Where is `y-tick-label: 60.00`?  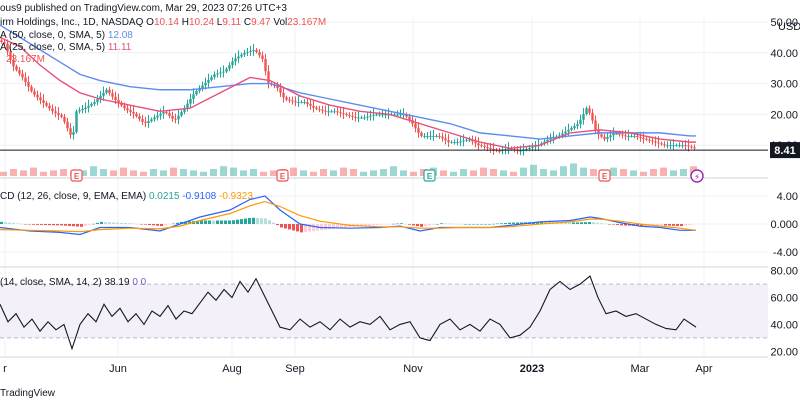 y-tick-label: 60.00 is located at coordinates (784, 299).